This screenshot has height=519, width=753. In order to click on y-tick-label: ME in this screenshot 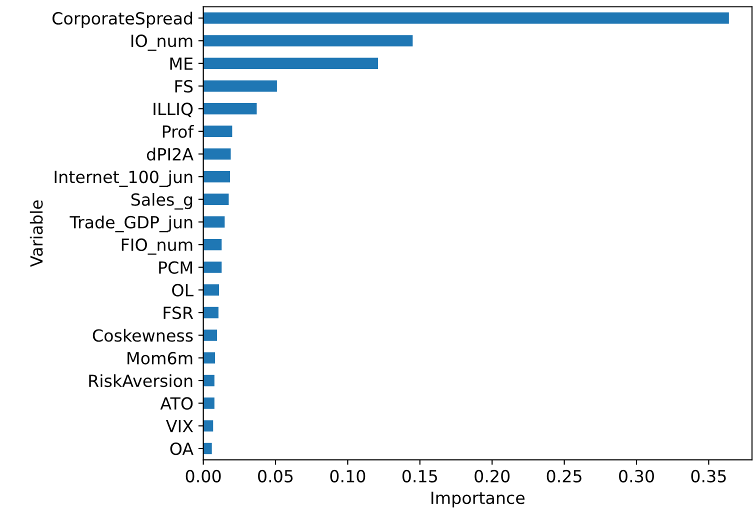, I will do `click(181, 64)`.